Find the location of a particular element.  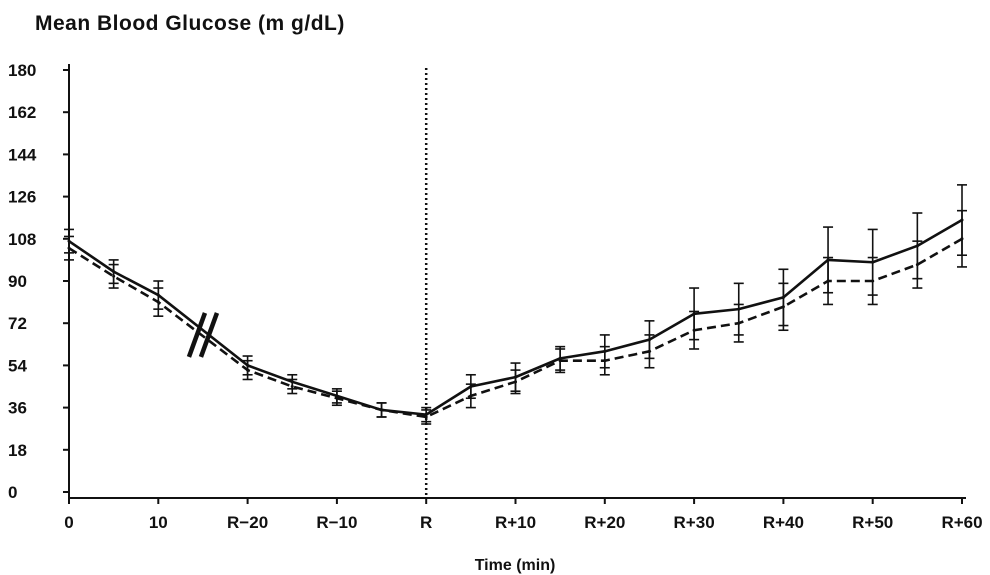

x-tick-label: R is located at coordinates (426, 522).